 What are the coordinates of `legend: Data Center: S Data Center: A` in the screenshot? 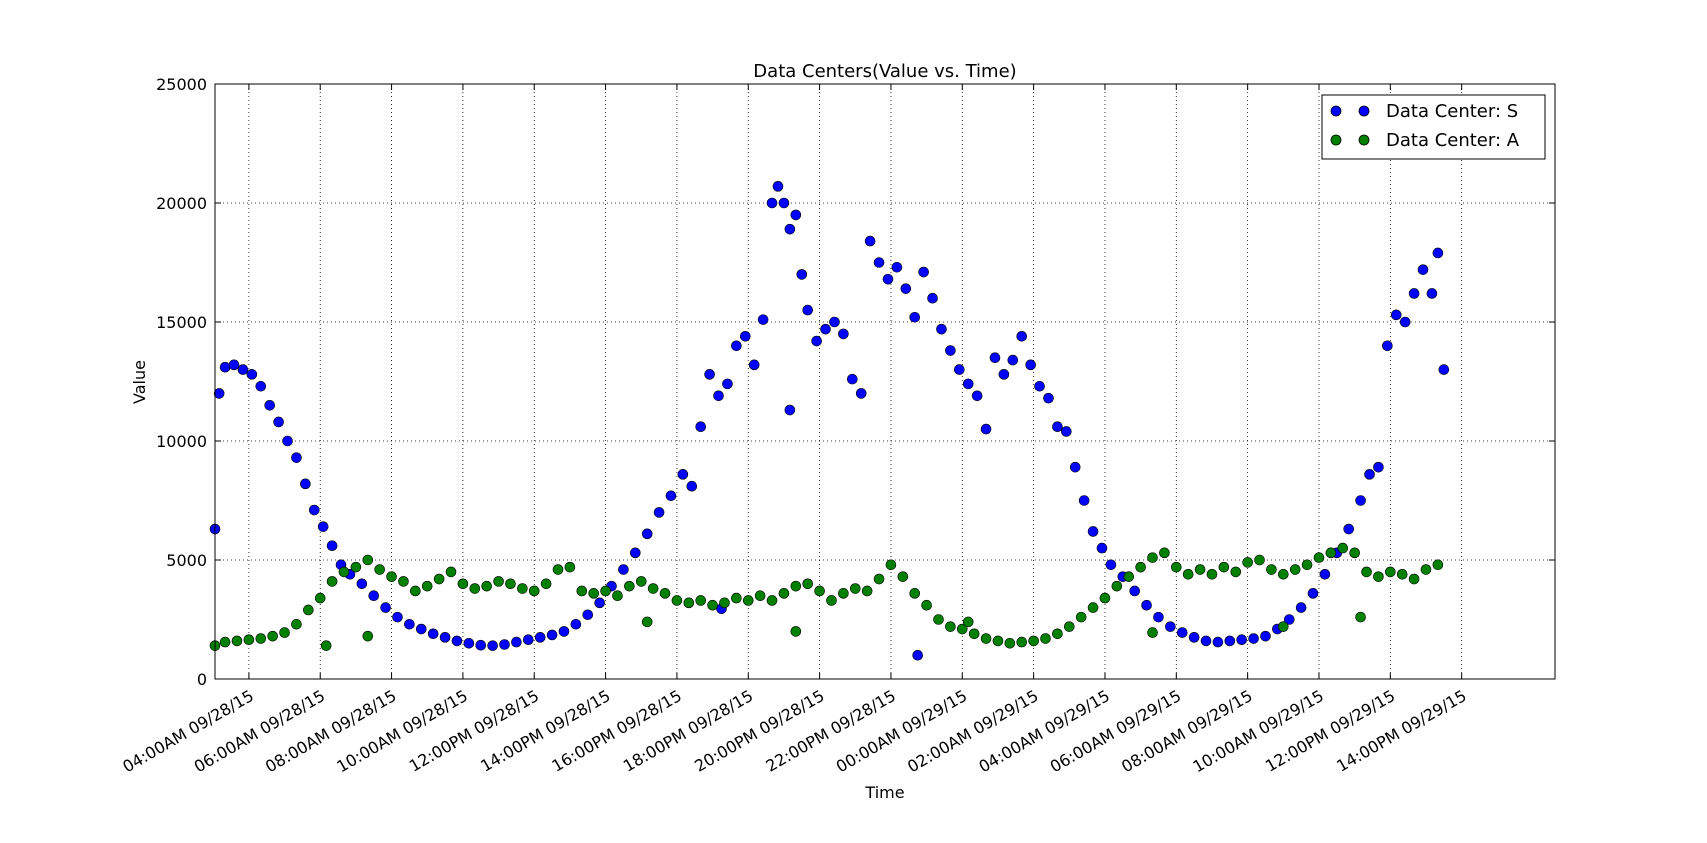 It's located at (1433, 127).